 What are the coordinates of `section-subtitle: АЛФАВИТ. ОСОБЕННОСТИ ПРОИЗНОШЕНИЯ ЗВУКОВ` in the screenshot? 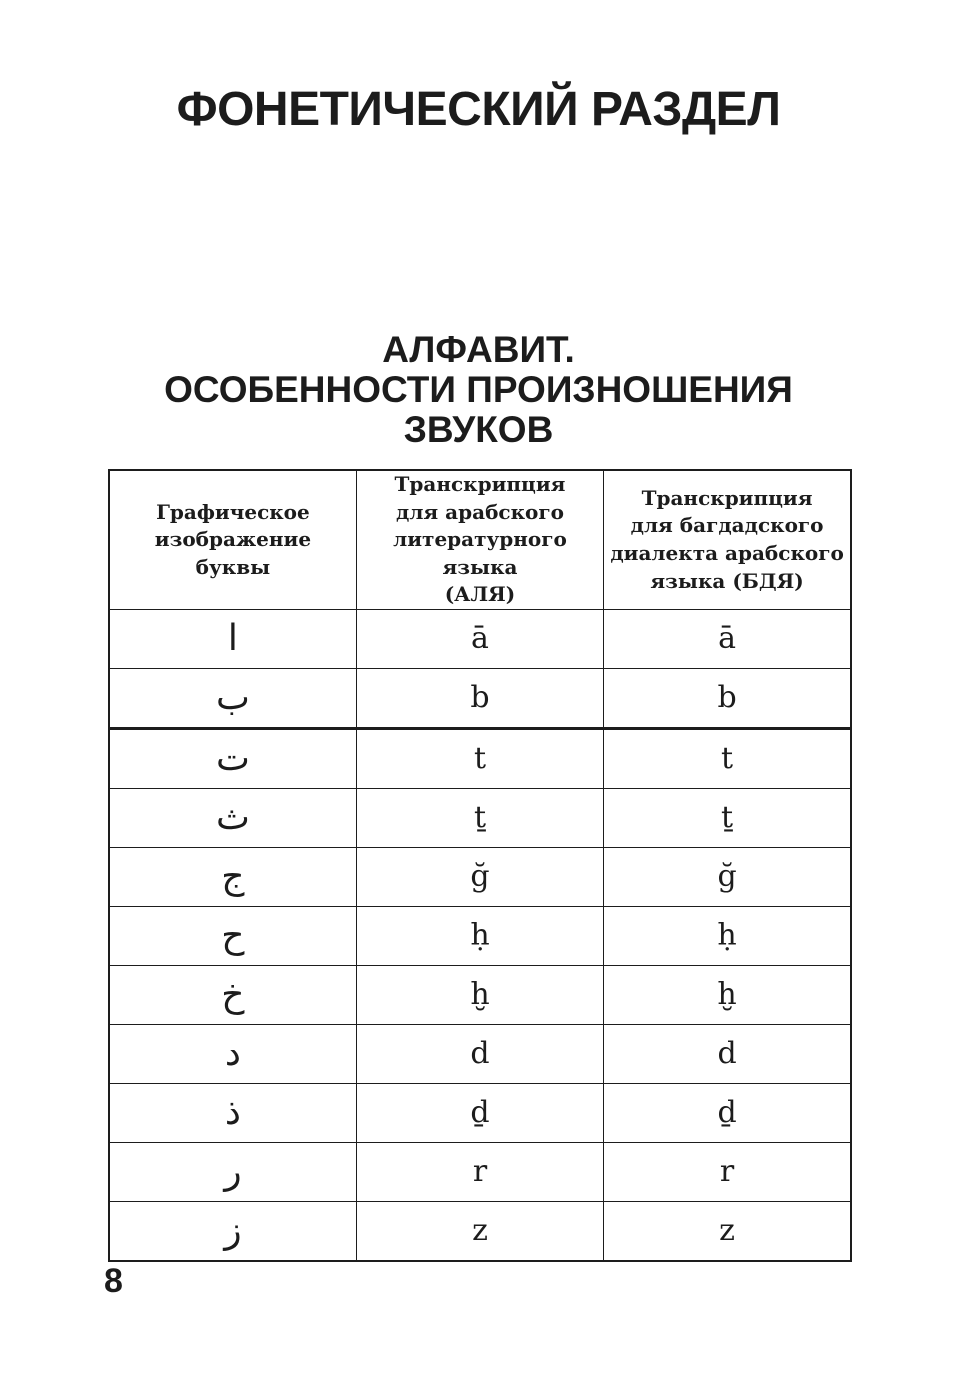 It's located at (478, 389).